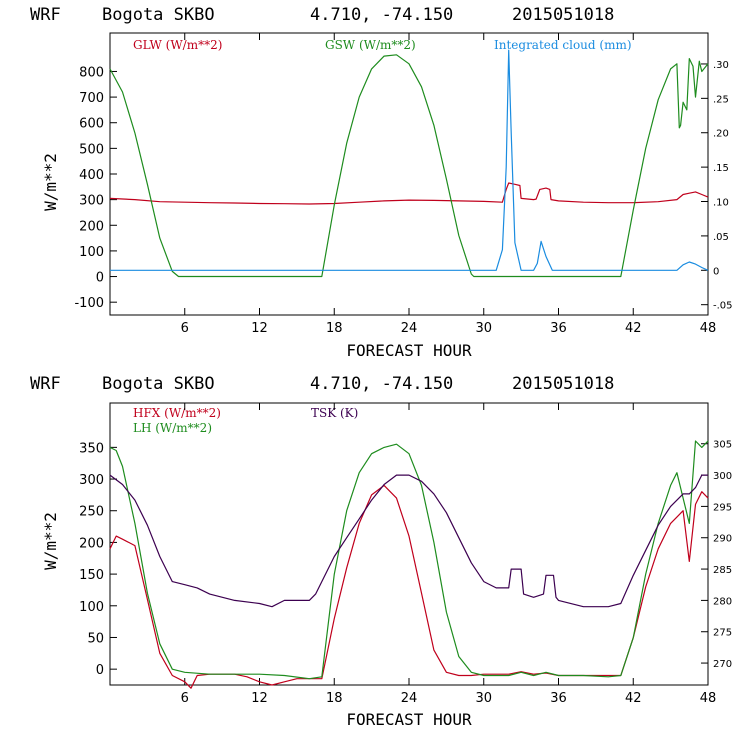 This screenshot has height=740, width=740. I want to click on bottom-y2tick-label-0: 270, so click(722, 664).